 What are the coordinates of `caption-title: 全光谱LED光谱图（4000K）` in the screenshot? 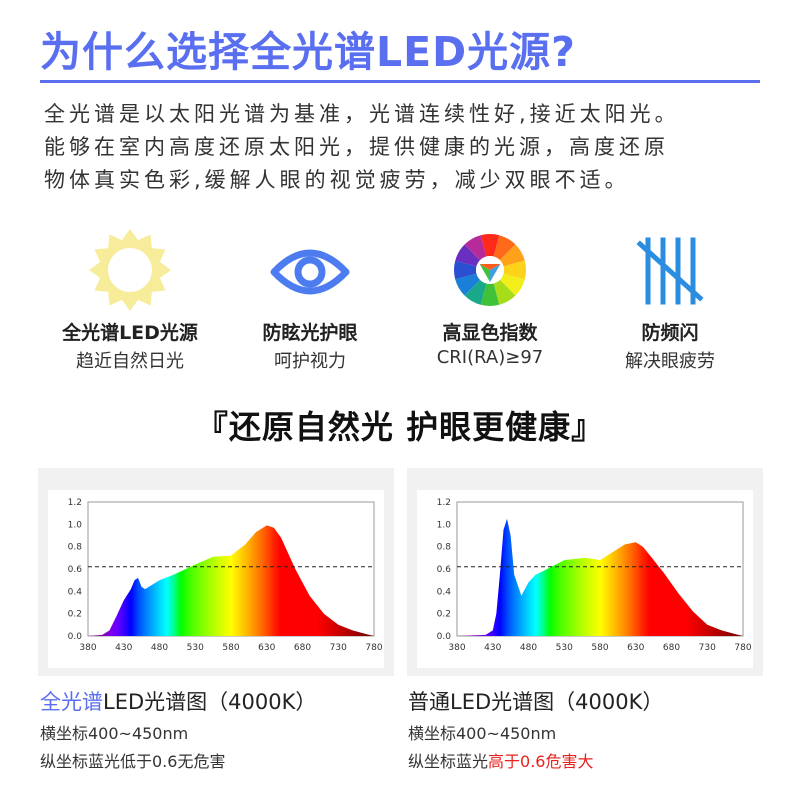 It's located at (225, 701).